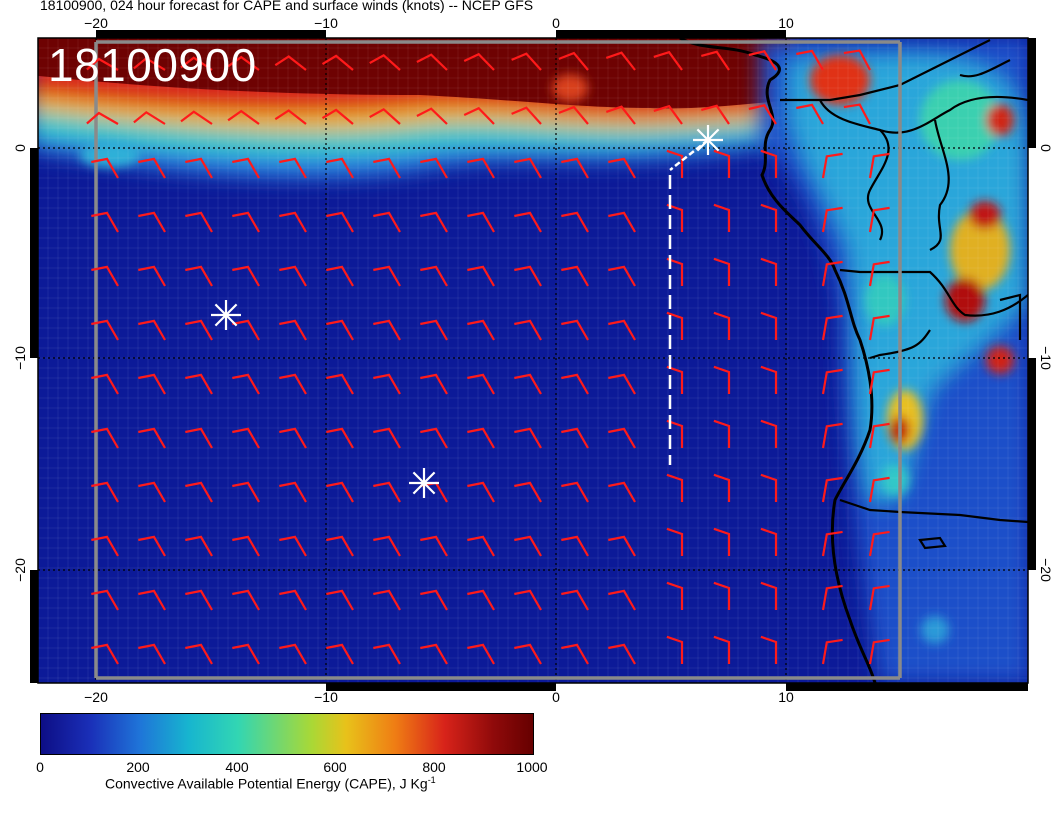 The image size is (1056, 816). Describe the element at coordinates (434, 767) in the screenshot. I see `colorbar-label: 800` at that location.